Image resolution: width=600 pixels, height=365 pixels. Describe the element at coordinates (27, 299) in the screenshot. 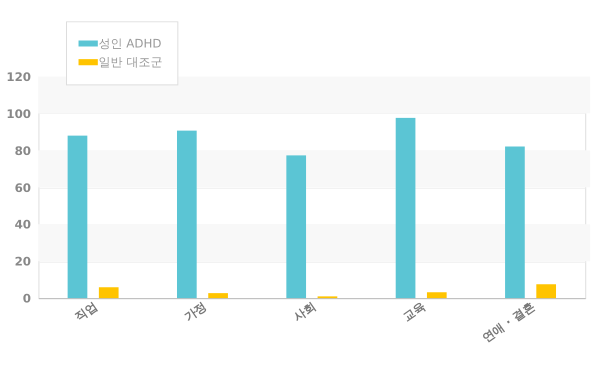

I see `y-tick-label: 0` at that location.